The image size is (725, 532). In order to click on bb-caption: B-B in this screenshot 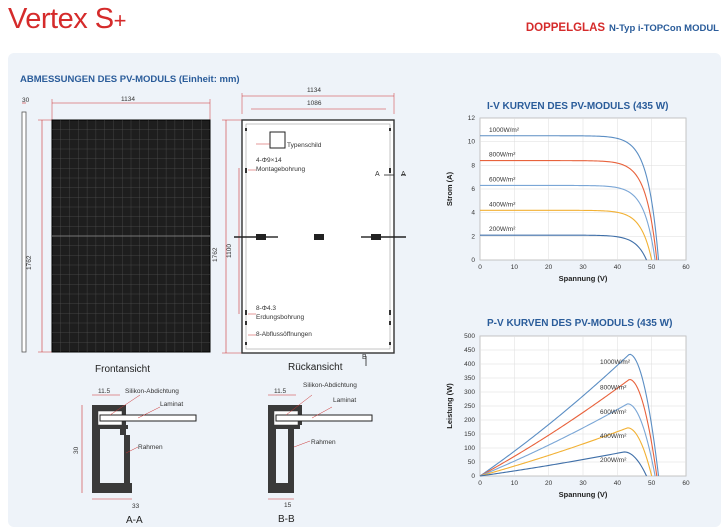, I will do `click(286, 519)`.